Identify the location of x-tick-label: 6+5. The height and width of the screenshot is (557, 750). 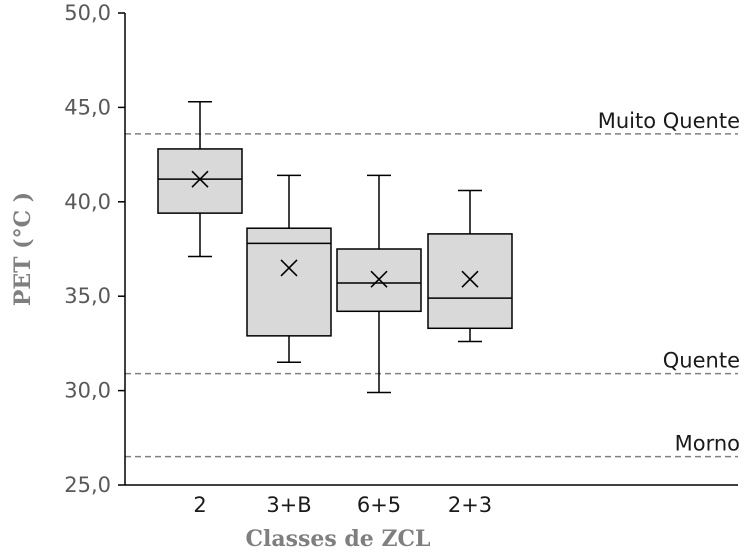
(379, 505).